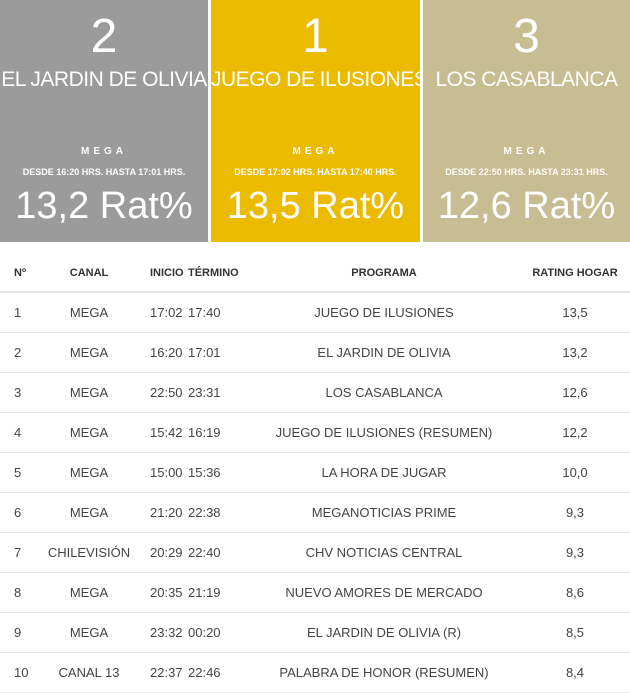  What do you see at coordinates (315, 206) in the screenshot?
I see `card-rating: 13,5 Rat%` at bounding box center [315, 206].